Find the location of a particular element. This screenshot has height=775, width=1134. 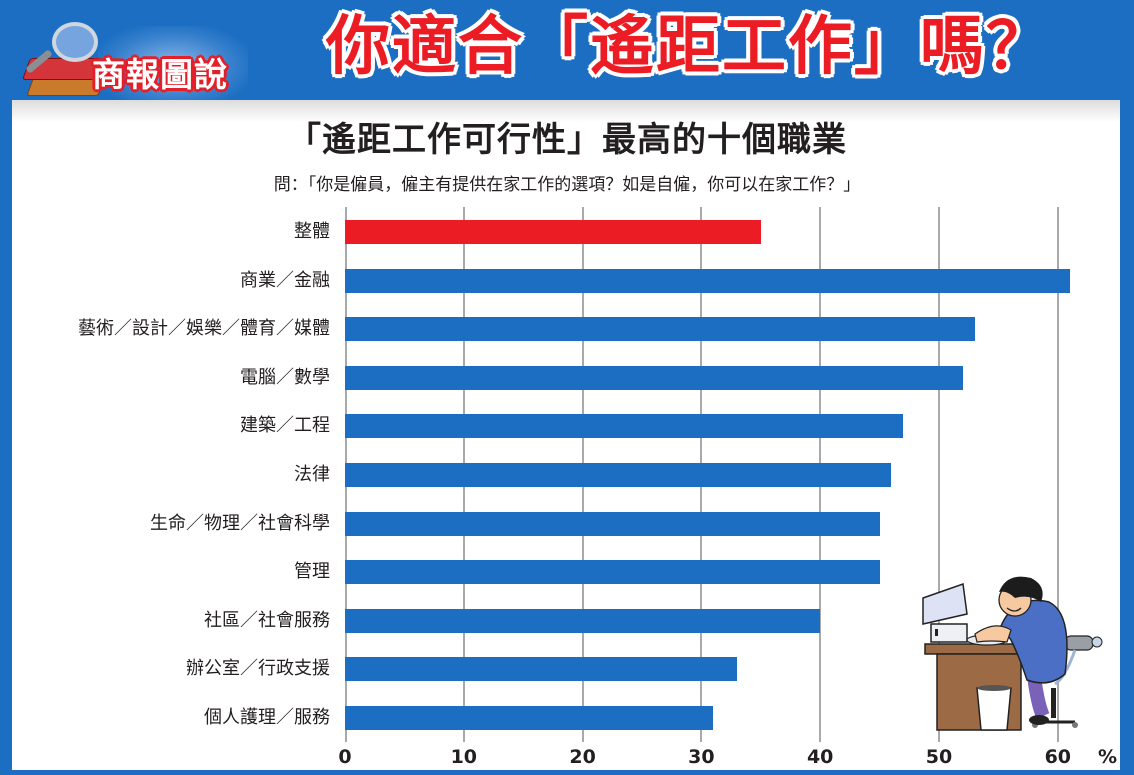

x-tick-label: 0 is located at coordinates (345, 757).